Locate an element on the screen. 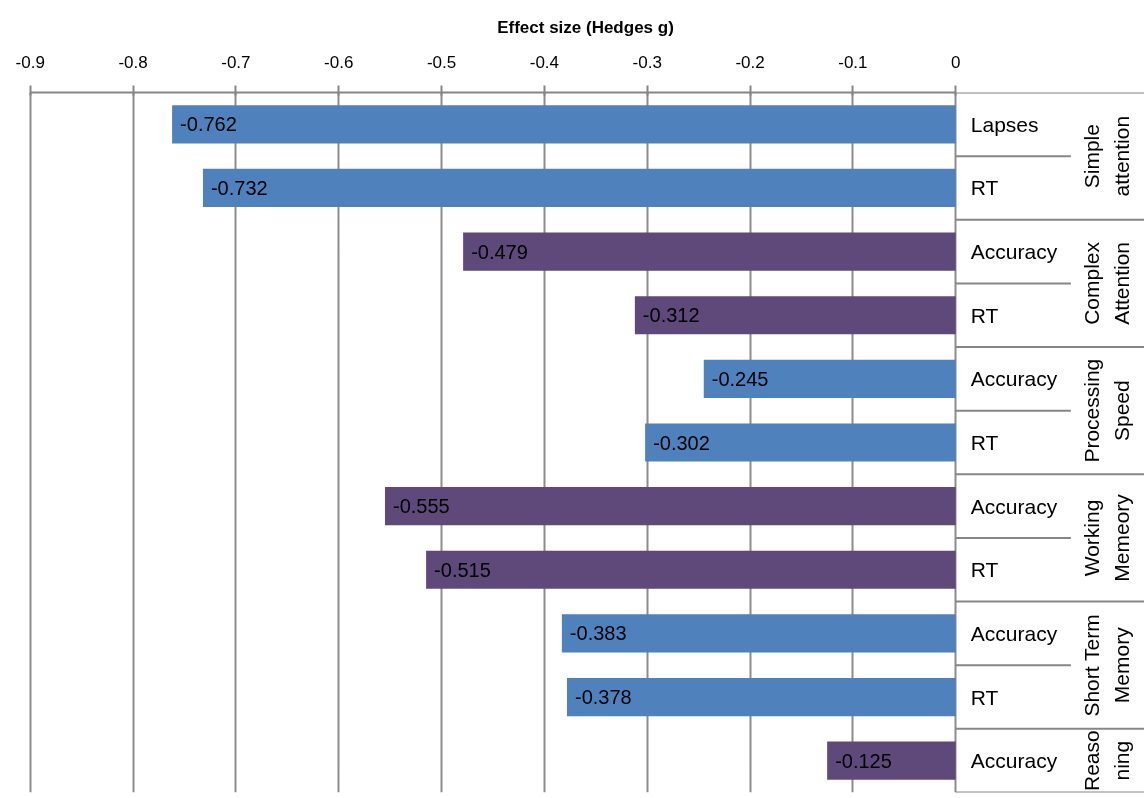  text: Working Memeory is located at coordinates (1107, 537).